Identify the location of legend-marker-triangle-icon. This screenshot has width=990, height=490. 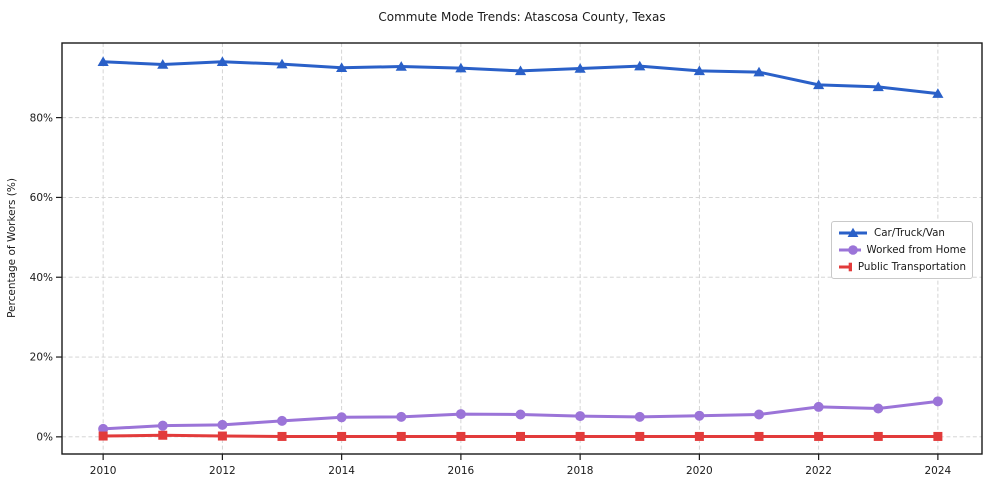
(853, 233).